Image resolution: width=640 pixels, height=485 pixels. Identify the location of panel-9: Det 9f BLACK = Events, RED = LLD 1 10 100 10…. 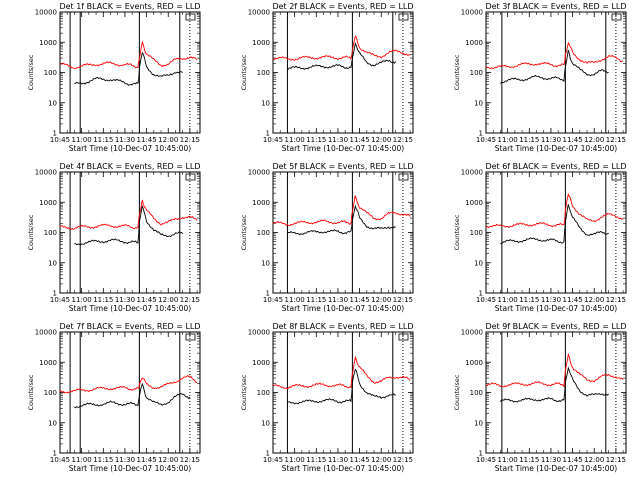
(540, 397).